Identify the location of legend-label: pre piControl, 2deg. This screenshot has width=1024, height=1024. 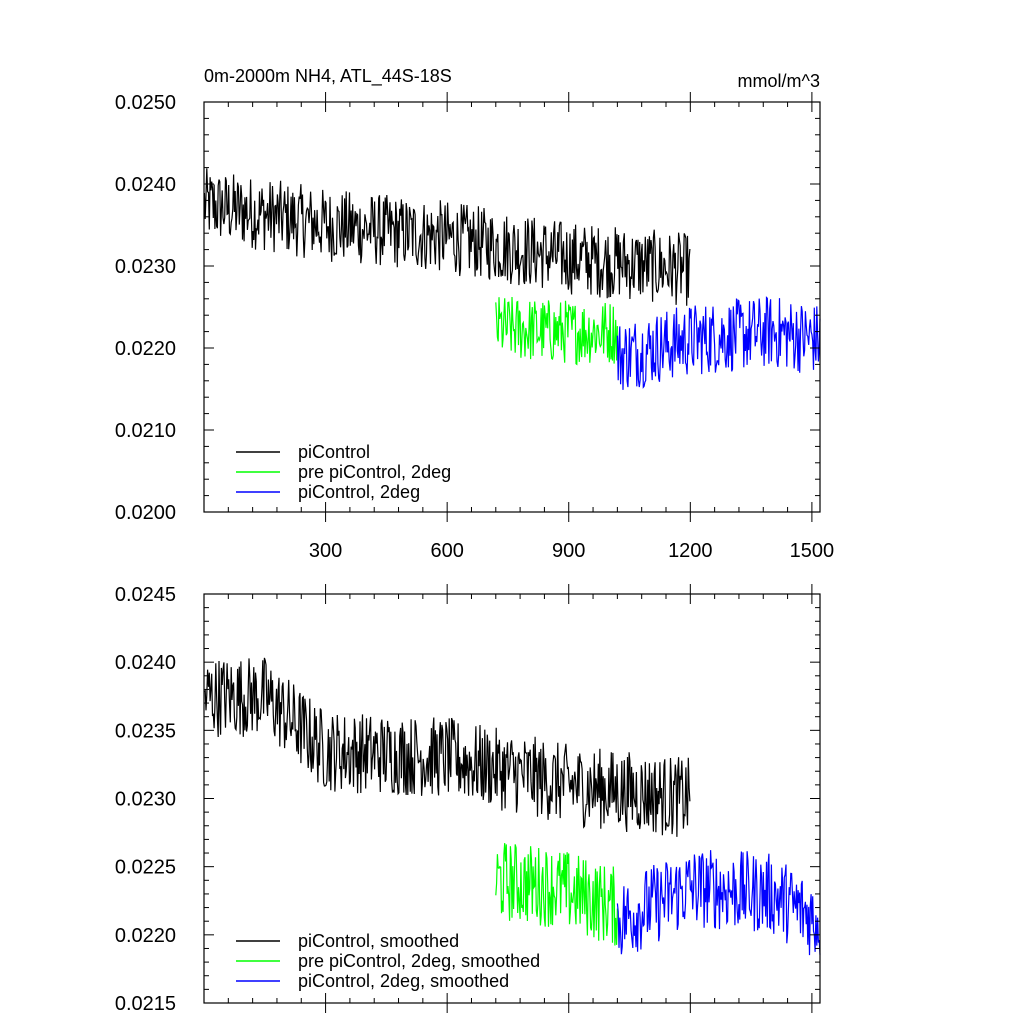
(374, 472).